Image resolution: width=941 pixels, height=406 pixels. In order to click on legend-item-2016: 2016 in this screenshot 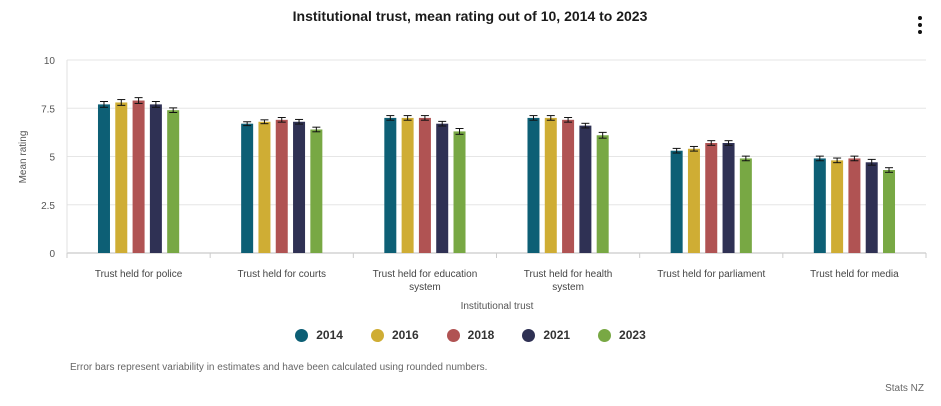, I will do `click(394, 335)`.